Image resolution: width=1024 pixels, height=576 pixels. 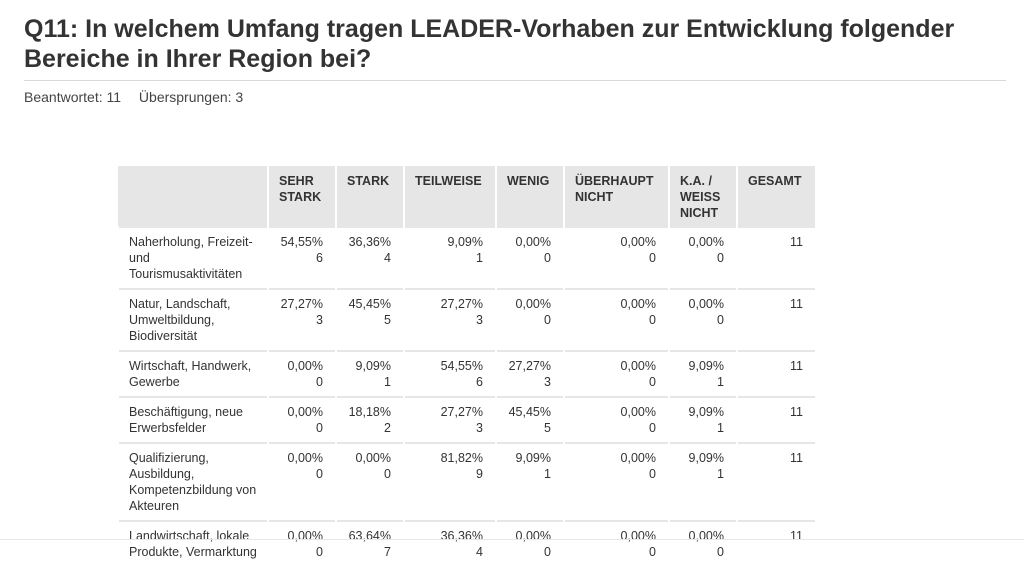 What do you see at coordinates (140, 97) in the screenshot?
I see `response-stats: Beantwortet: 11 Übersprungen: 3` at bounding box center [140, 97].